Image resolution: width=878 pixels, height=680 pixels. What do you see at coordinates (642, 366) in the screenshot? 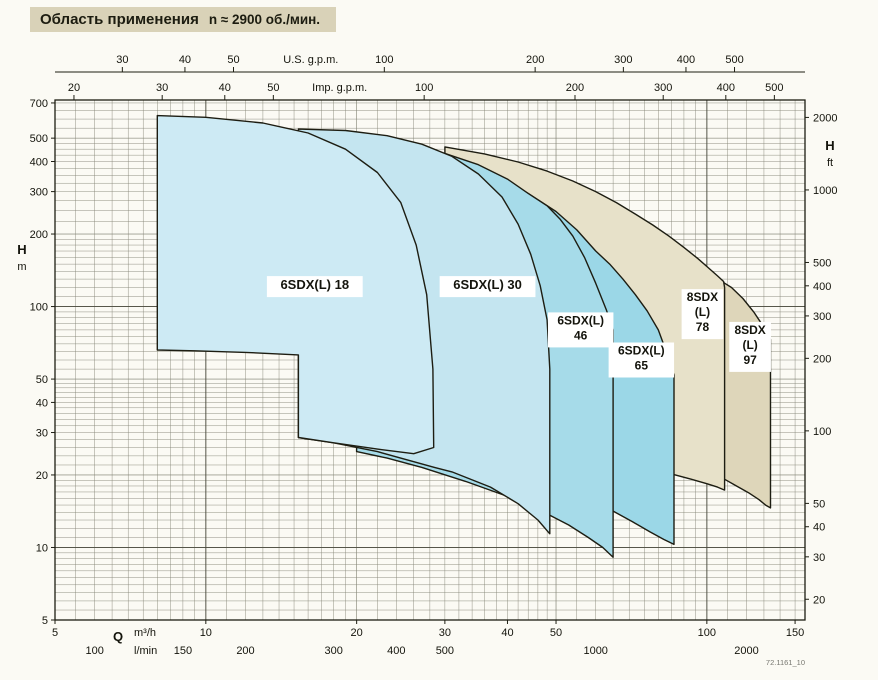
I see `svg-text: 65` at bounding box center [642, 366].